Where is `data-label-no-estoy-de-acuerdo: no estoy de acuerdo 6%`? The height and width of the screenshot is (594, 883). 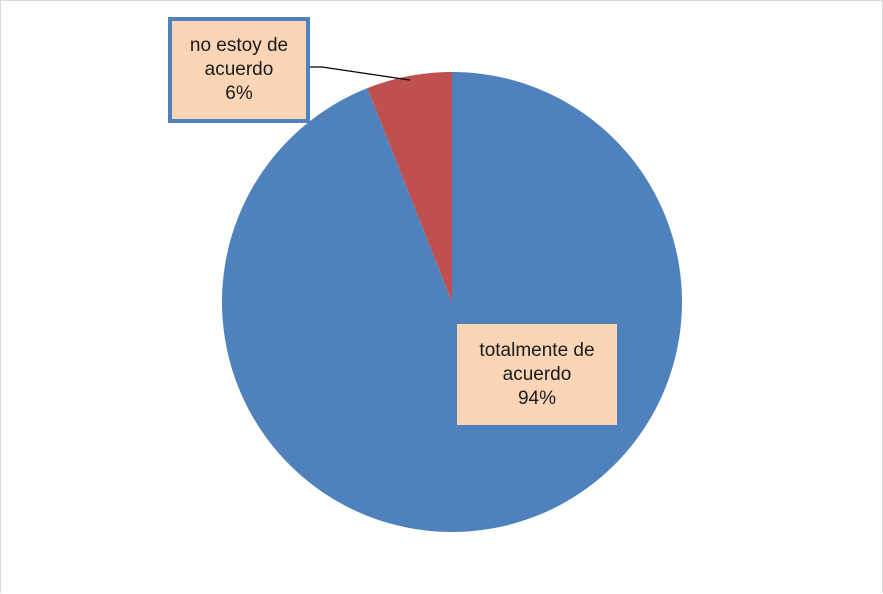
data-label-no-estoy-de-acuerdo: no estoy de acuerdo 6% is located at coordinates (239, 70).